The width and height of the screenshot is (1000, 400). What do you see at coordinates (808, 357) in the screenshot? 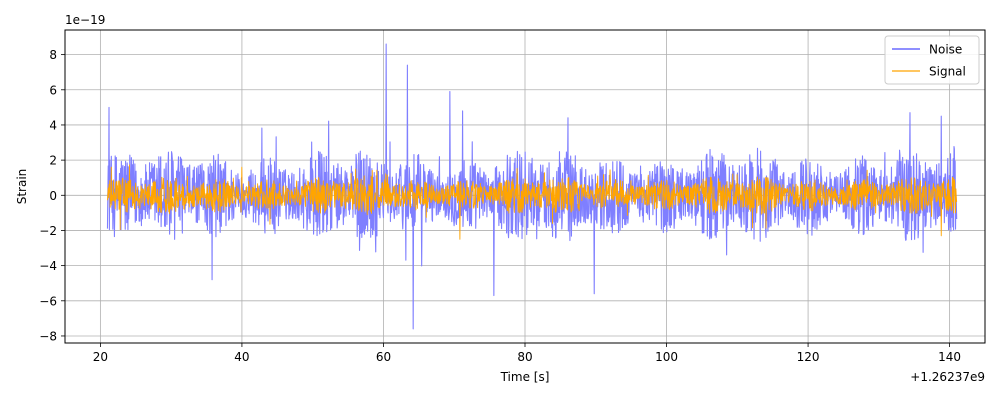
I see `x-tick-label: 120` at bounding box center [808, 357].